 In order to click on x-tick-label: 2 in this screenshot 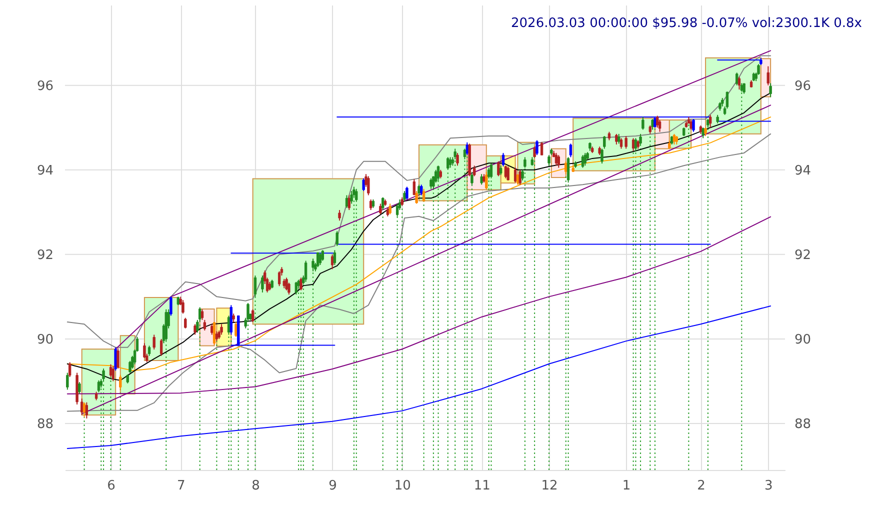, I will do `click(701, 486)`.